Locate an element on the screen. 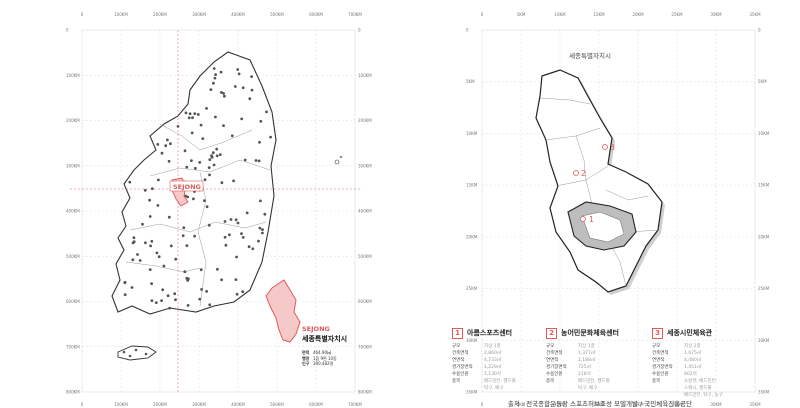 The width and height of the screenshot is (800, 408). top-tick-label: 400KM is located at coordinates (238, 14).